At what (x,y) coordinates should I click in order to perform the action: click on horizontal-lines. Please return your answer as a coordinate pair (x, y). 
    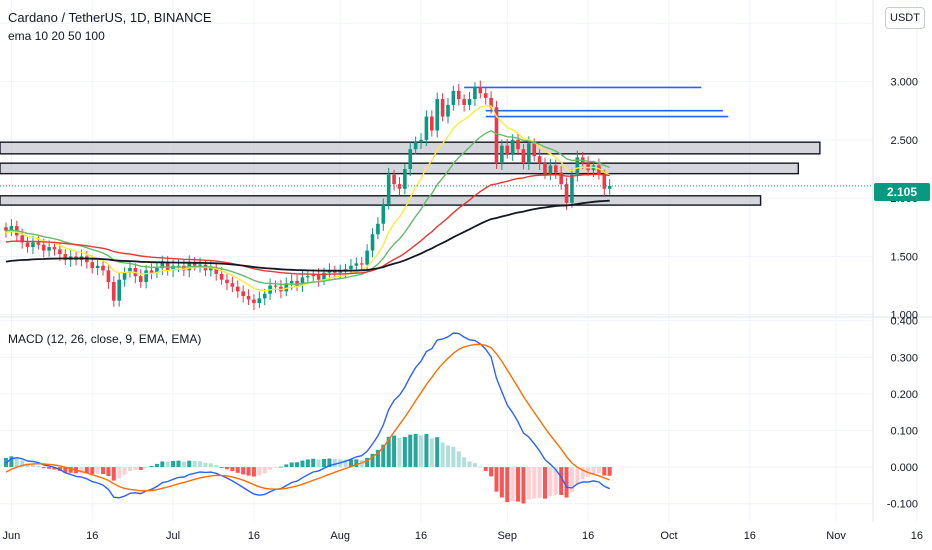
    Looking at the image, I should click on (596, 102).